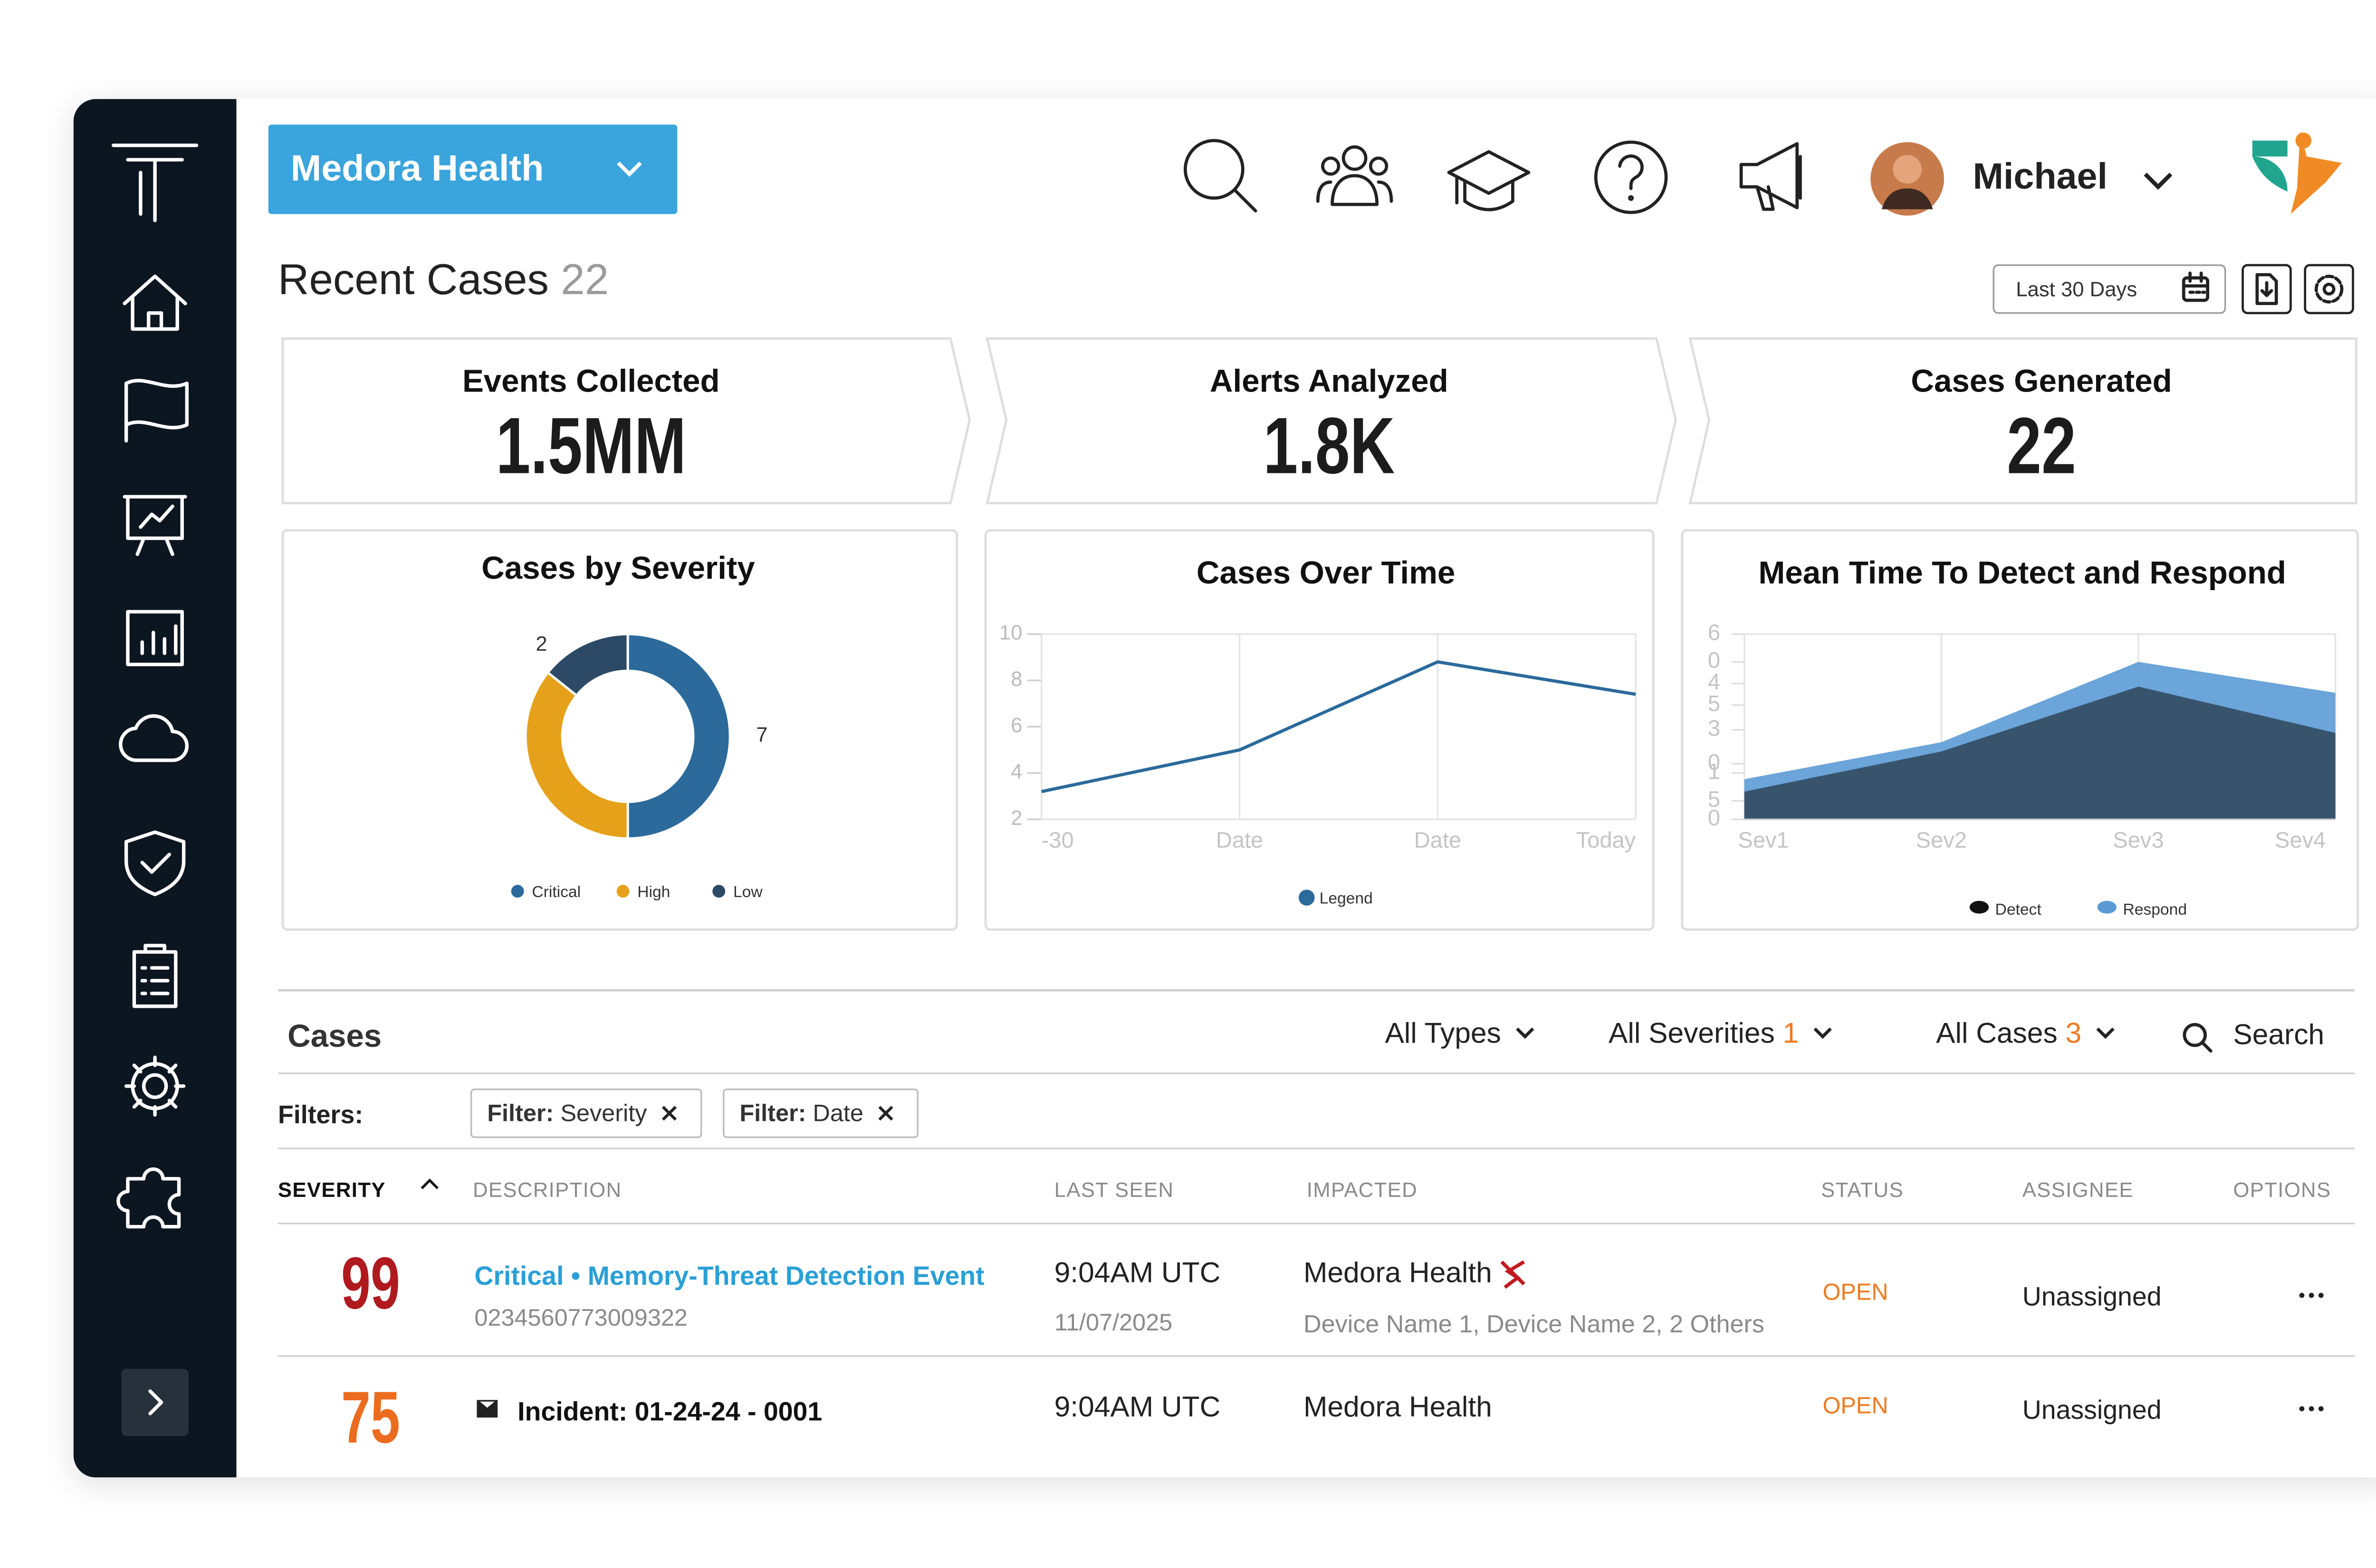 The image size is (2376, 1568). Describe the element at coordinates (587, 665) in the screenshot. I see `donut-slice` at that location.